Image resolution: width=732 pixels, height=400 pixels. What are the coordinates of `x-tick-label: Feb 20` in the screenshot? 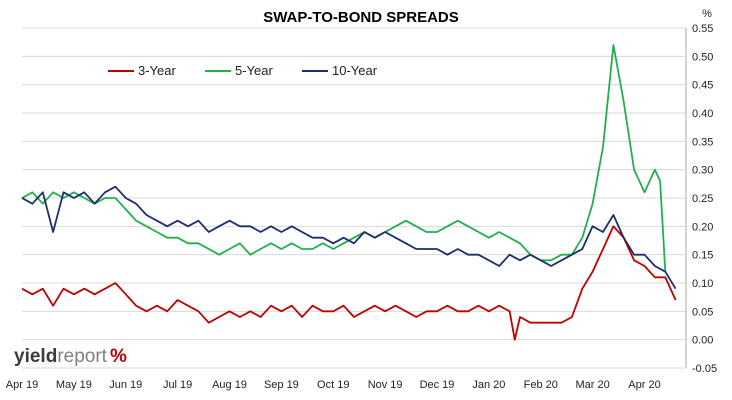 It's located at (541, 385).